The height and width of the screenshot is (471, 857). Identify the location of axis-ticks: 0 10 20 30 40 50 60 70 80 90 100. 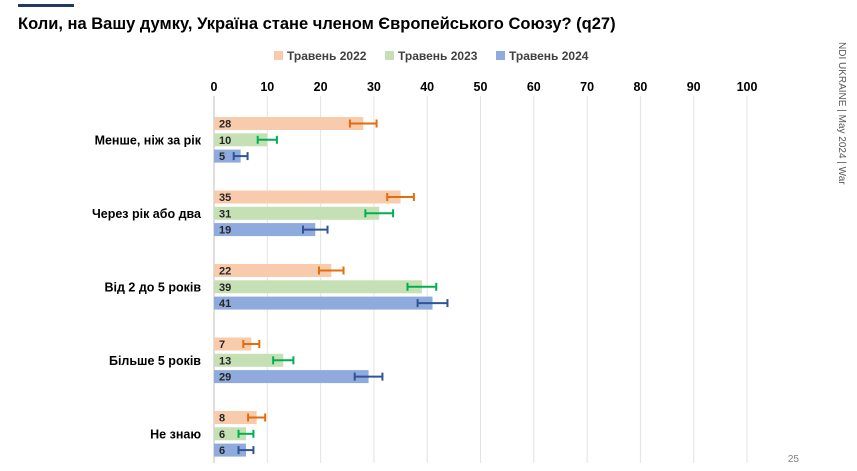
(484, 87).